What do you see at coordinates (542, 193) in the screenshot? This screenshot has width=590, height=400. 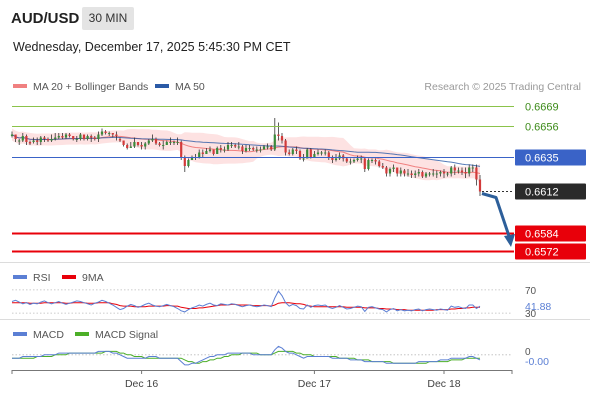 I see `last-price-label: 0.6612` at bounding box center [542, 193].